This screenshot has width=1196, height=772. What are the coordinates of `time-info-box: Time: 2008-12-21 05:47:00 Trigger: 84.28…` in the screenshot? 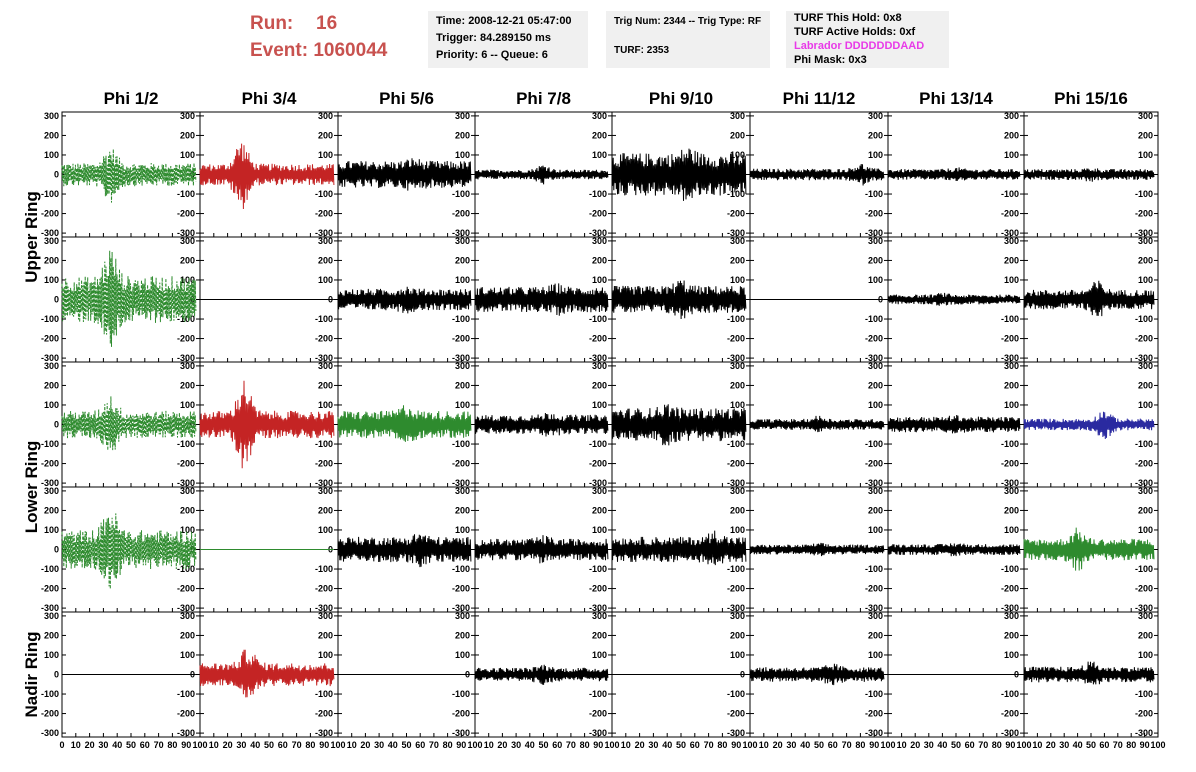 It's located at (508, 39).